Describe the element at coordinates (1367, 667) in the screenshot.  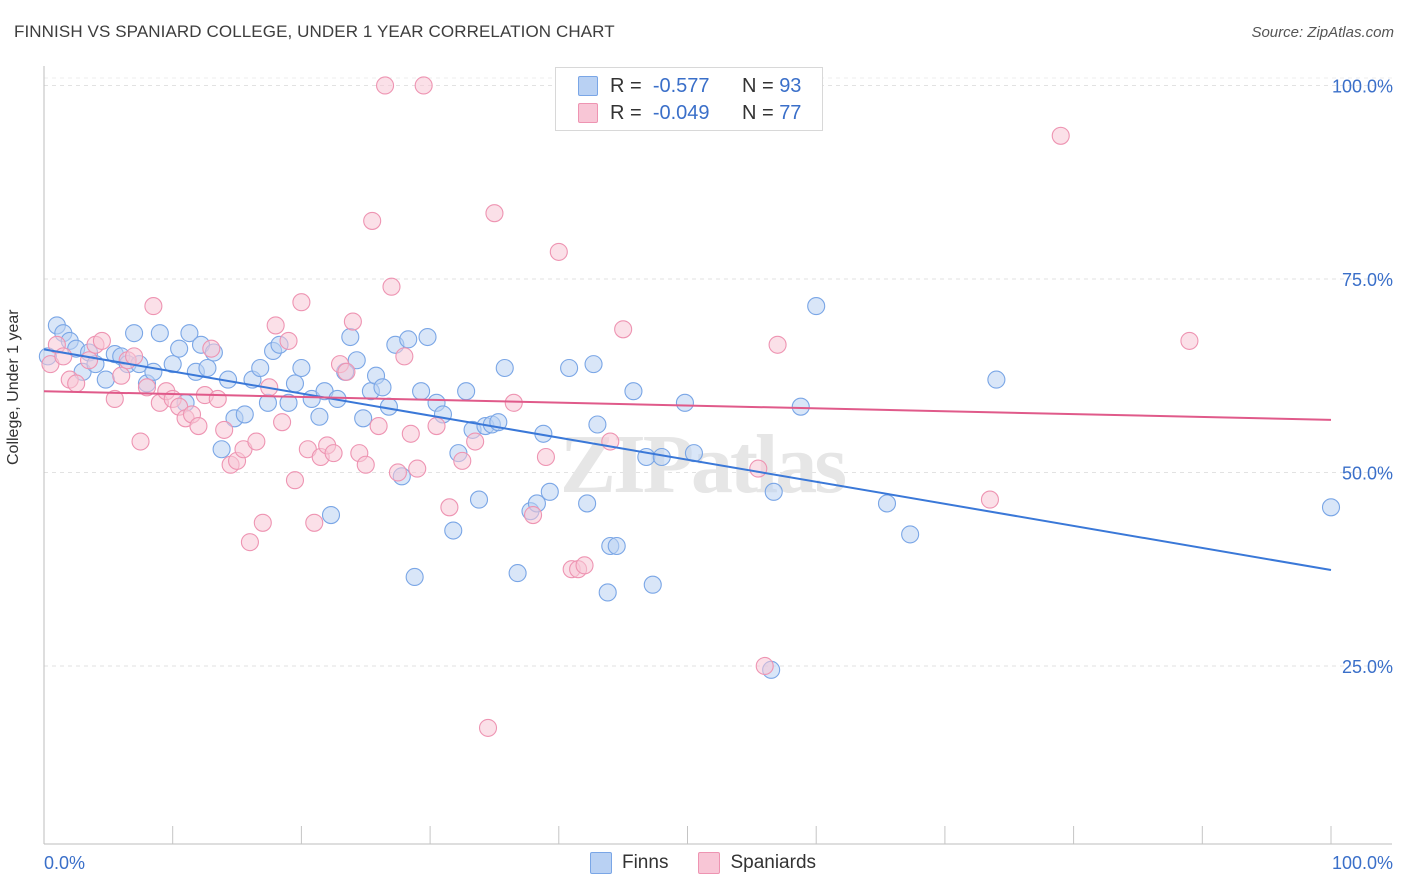
I see `y-tick-label: 25.0%` at that location.